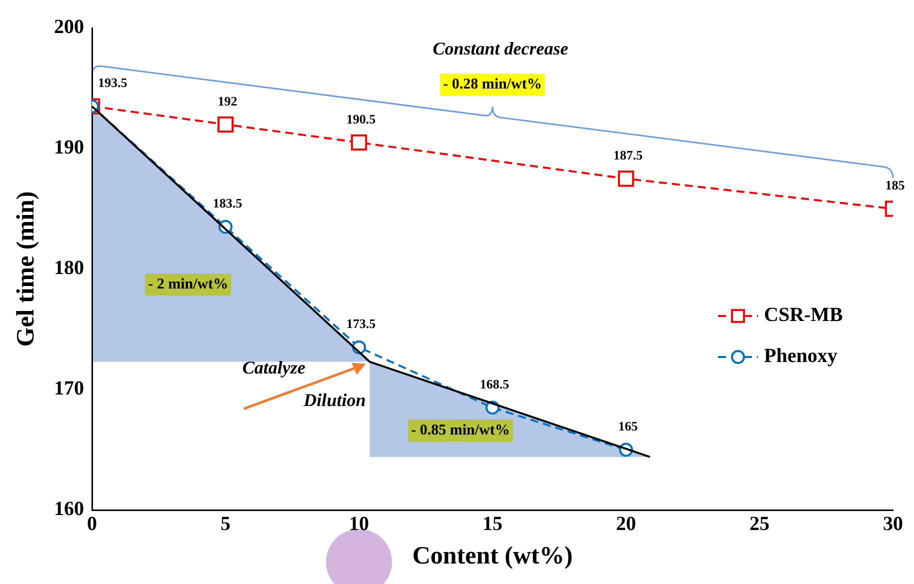  I want to click on annotation: - 0.28 min/wt%, so click(492, 84).